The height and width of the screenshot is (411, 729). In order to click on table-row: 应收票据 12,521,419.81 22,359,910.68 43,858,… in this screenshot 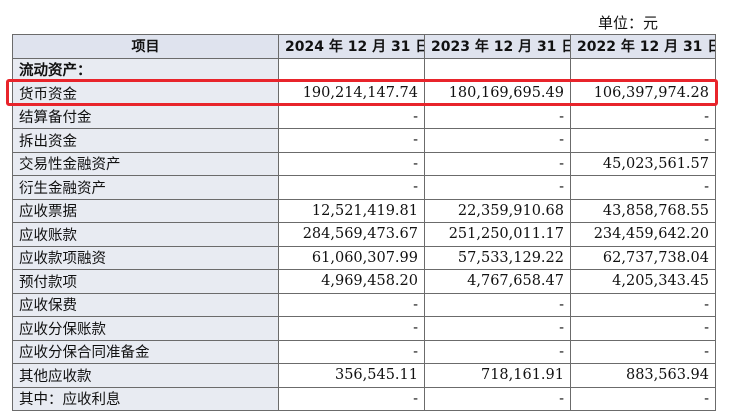, I will do `click(364, 210)`.